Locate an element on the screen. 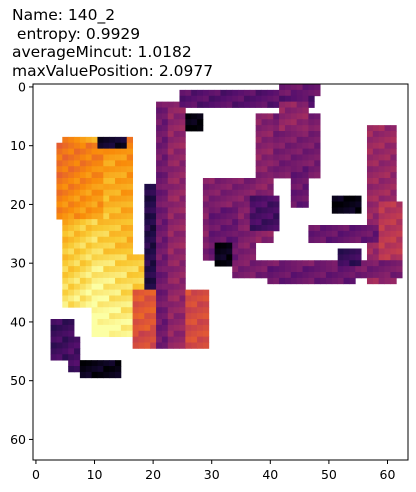 The height and width of the screenshot is (492, 416). title-line-max-value-position: maxValuePosition: 2.0977 is located at coordinates (113, 70).